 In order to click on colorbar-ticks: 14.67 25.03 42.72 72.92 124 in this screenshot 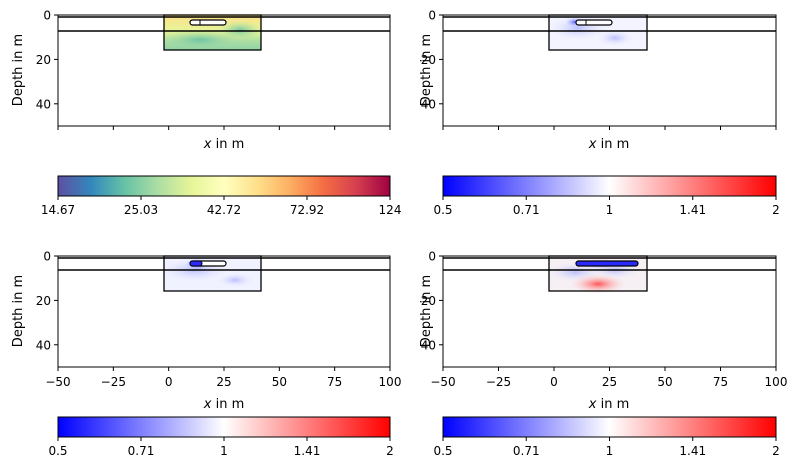, I will do `click(221, 206)`.